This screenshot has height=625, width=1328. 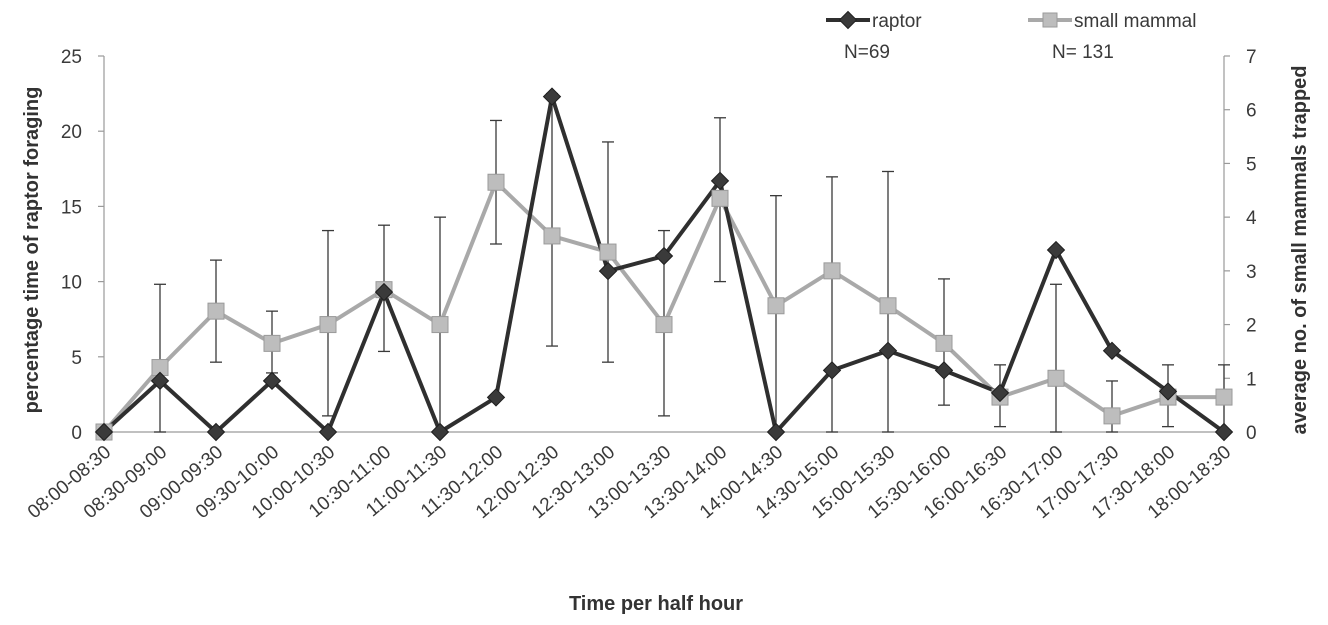 What do you see at coordinates (1251, 326) in the screenshot?
I see `y2-tick-label: 2` at bounding box center [1251, 326].